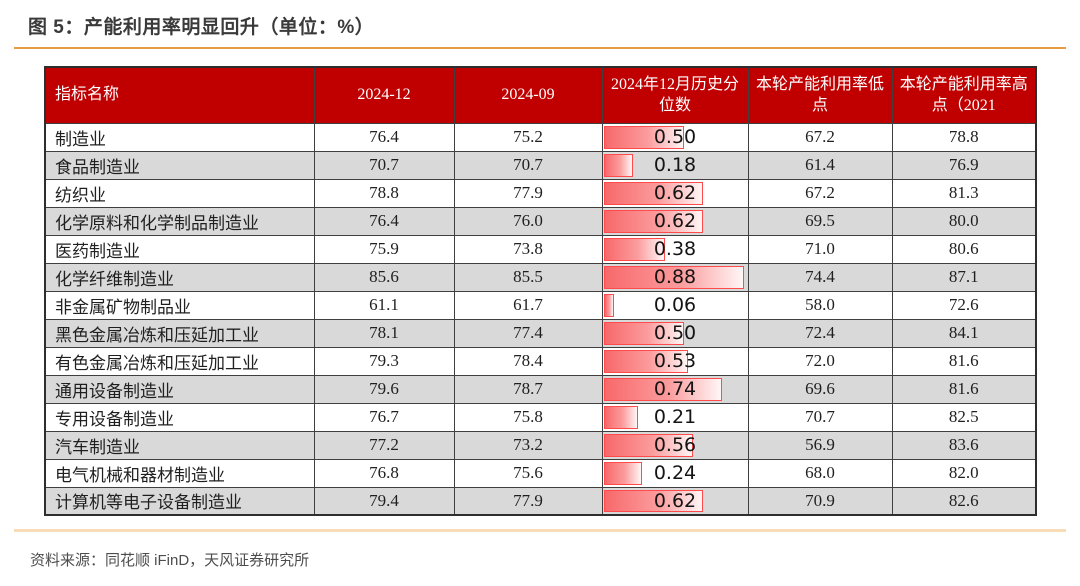 The image size is (1080, 586). Describe the element at coordinates (384, 333) in the screenshot. I see `cell-value: 78.1` at that location.